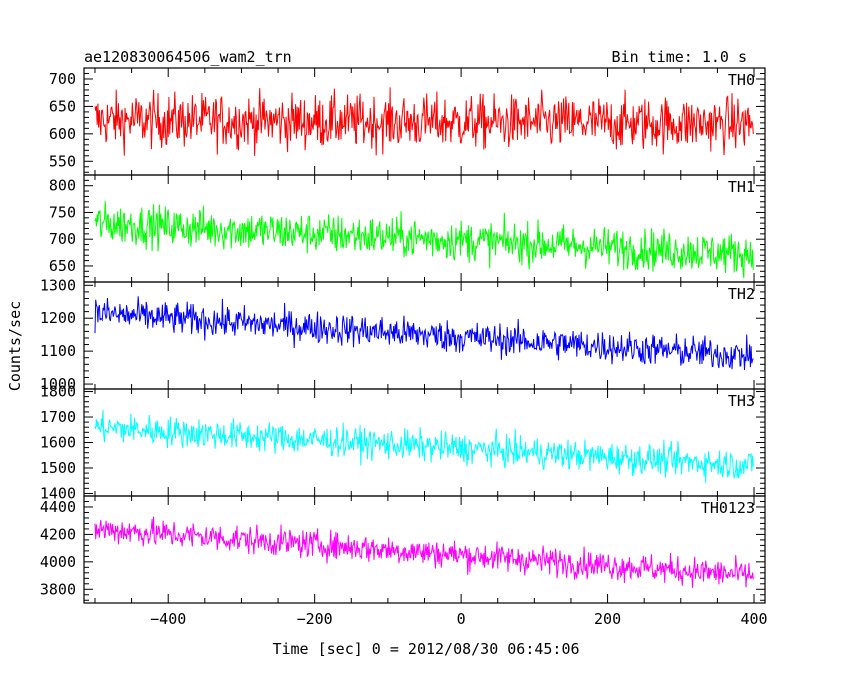 Image resolution: width=850 pixels, height=680 pixels. Describe the element at coordinates (607, 619) in the screenshot. I see `x-tick-label: 200` at that location.